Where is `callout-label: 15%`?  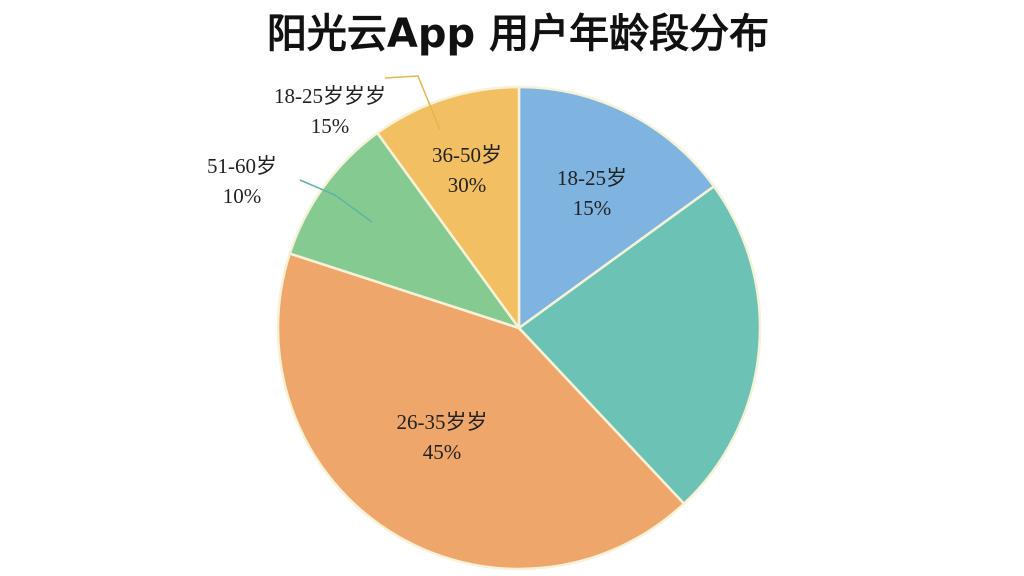 callout-label: 15% is located at coordinates (330, 126).